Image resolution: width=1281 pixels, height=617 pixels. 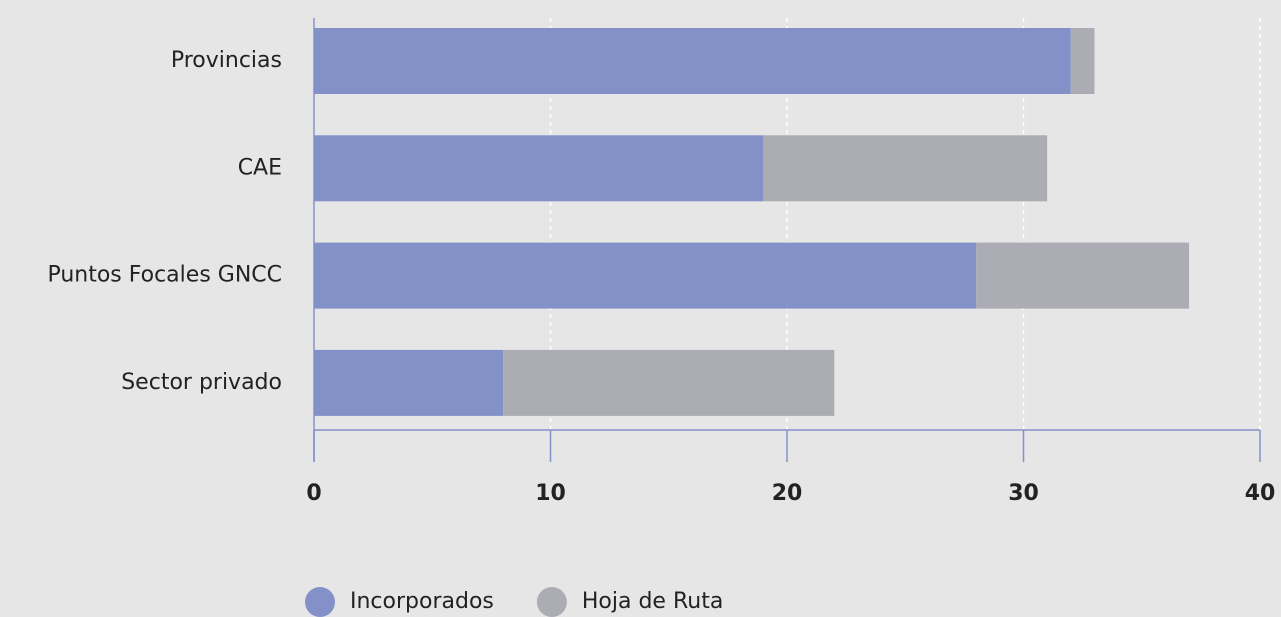 What do you see at coordinates (550, 493) in the screenshot?
I see `x-tick-label: 10` at bounding box center [550, 493].